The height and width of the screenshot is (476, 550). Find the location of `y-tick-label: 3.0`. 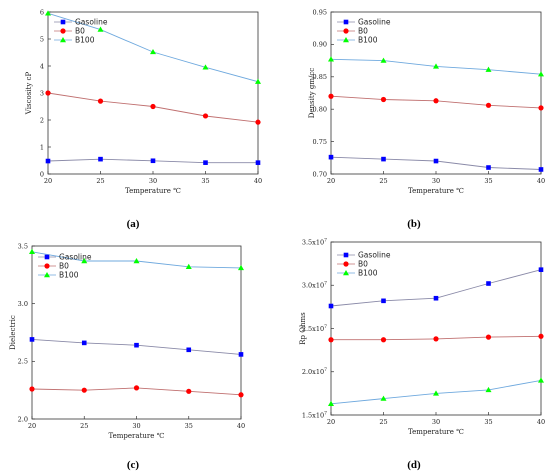

y-tick-label: 3.0 is located at coordinates (23, 304).